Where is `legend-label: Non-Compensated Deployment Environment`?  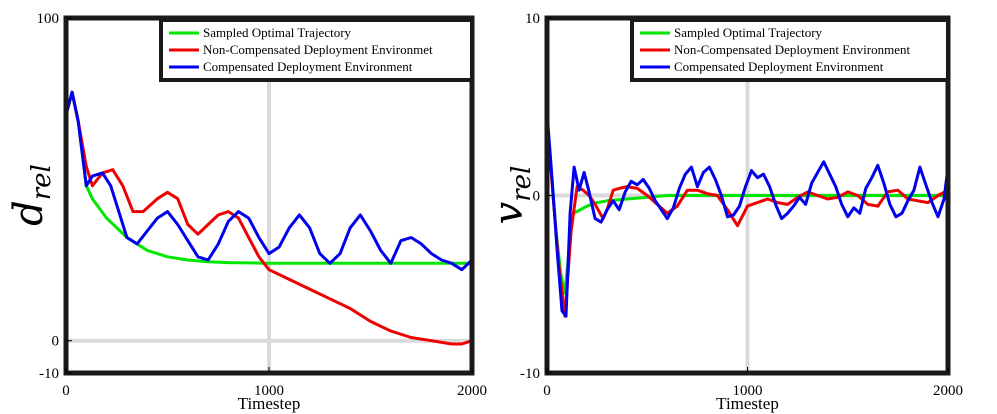
legend-label: Non-Compensated Deployment Environment is located at coordinates (792, 49).